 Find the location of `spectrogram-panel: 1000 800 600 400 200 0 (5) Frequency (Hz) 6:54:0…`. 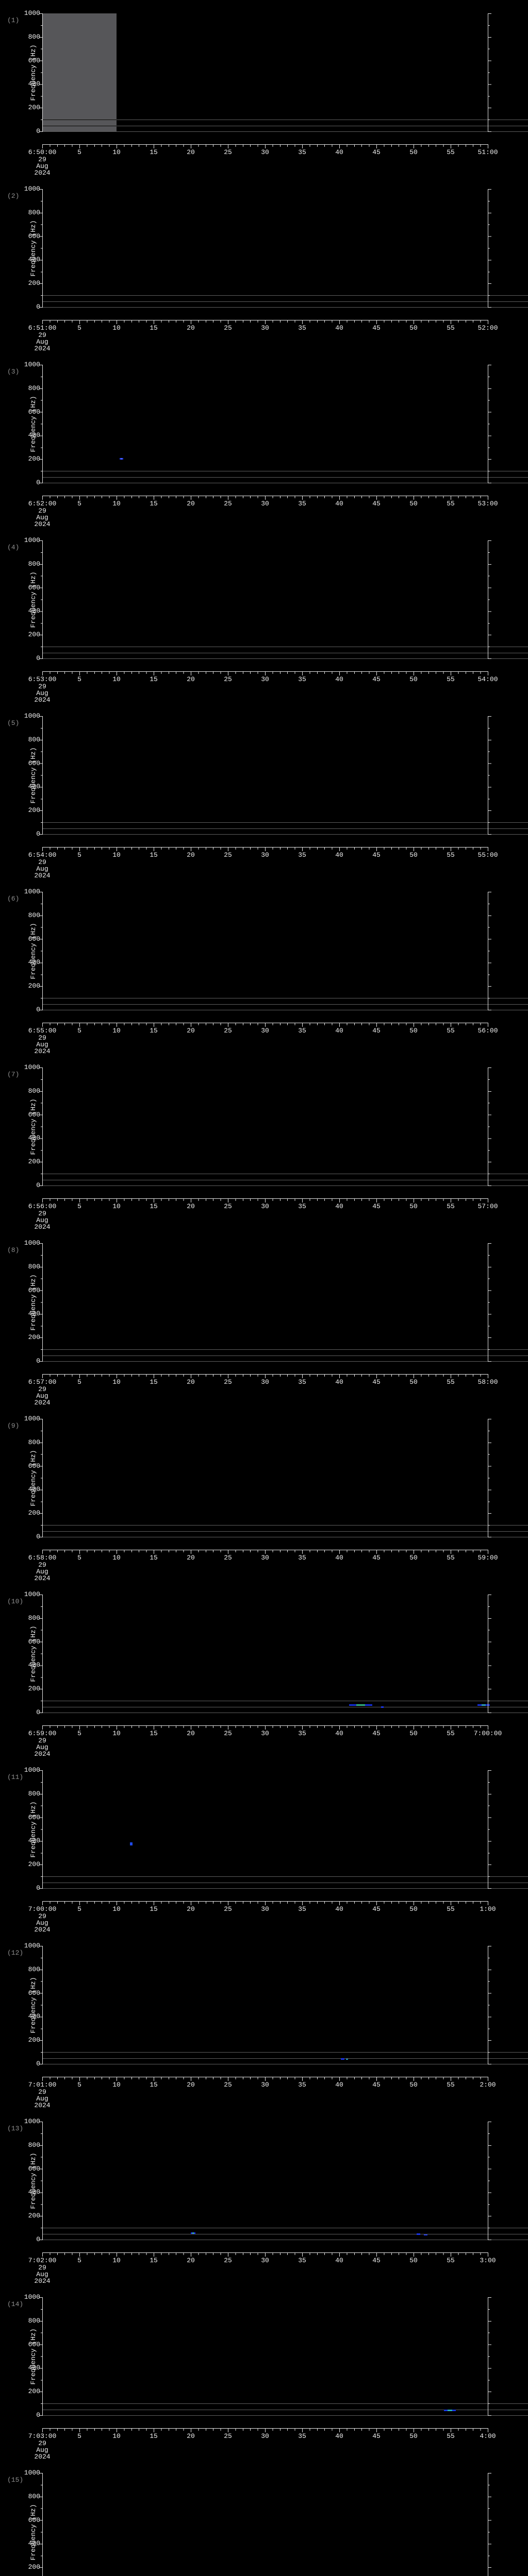

spectrogram-panel: 1000 800 600 400 200 0 (5) Frequency (Hz) 6:54:0… is located at coordinates (264, 791).